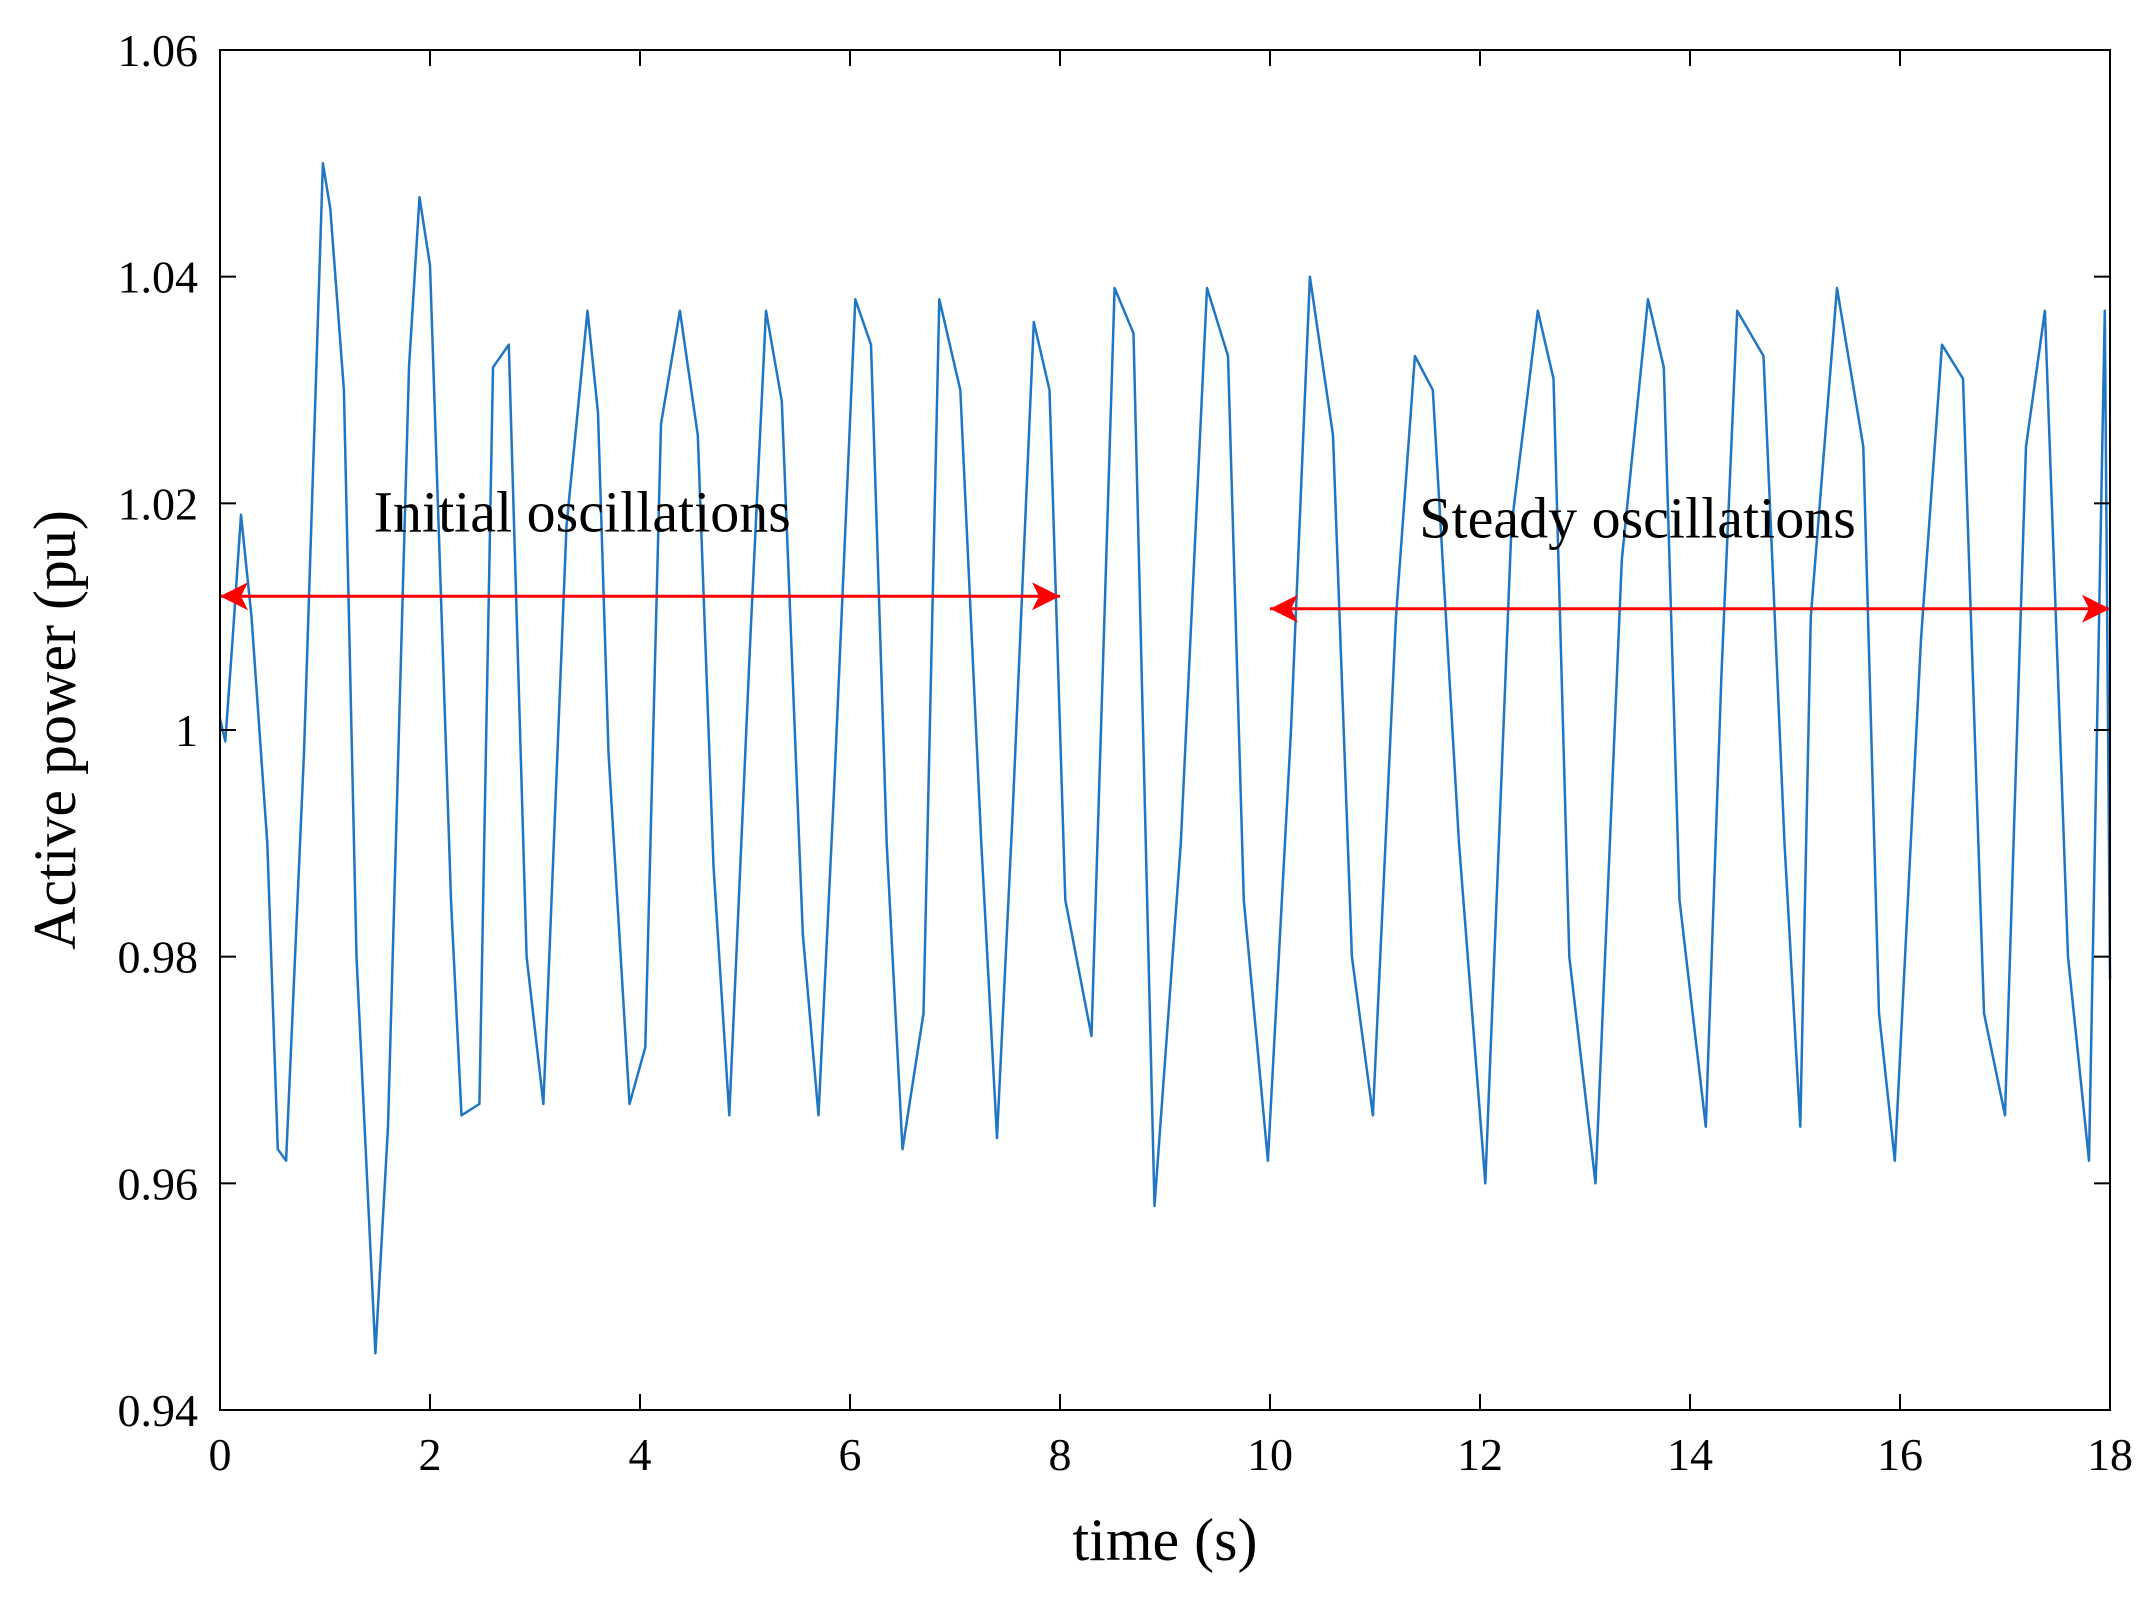 The width and height of the screenshot is (2150, 1601). Describe the element at coordinates (2110, 1454) in the screenshot. I see `x-tick-label: 18` at that location.